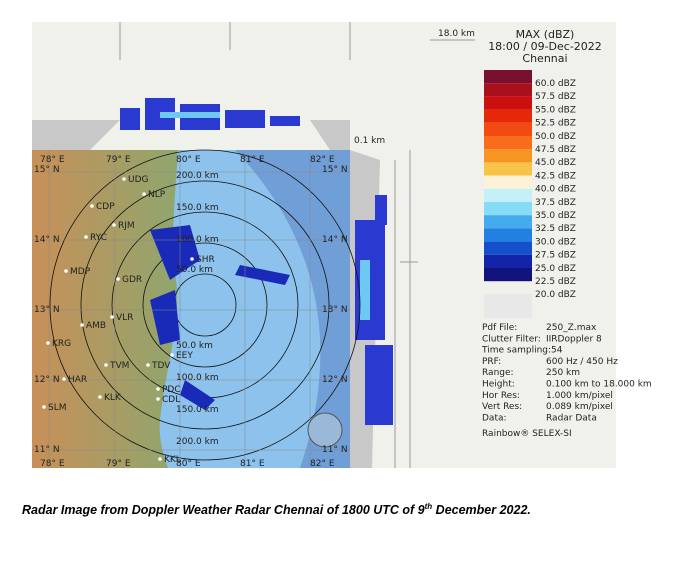 Image resolution: width=676 pixels, height=564 pixels. Describe the element at coordinates (76, 135) in the screenshot. I see `cone` at that location.